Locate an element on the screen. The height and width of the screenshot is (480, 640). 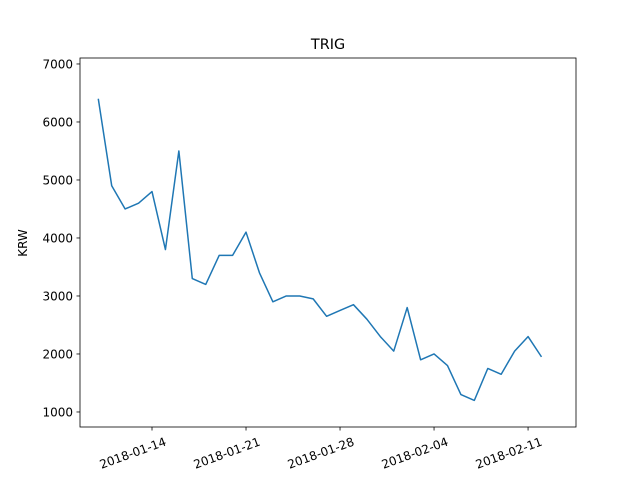
y-tick-label: 1000 is located at coordinates (57, 412).